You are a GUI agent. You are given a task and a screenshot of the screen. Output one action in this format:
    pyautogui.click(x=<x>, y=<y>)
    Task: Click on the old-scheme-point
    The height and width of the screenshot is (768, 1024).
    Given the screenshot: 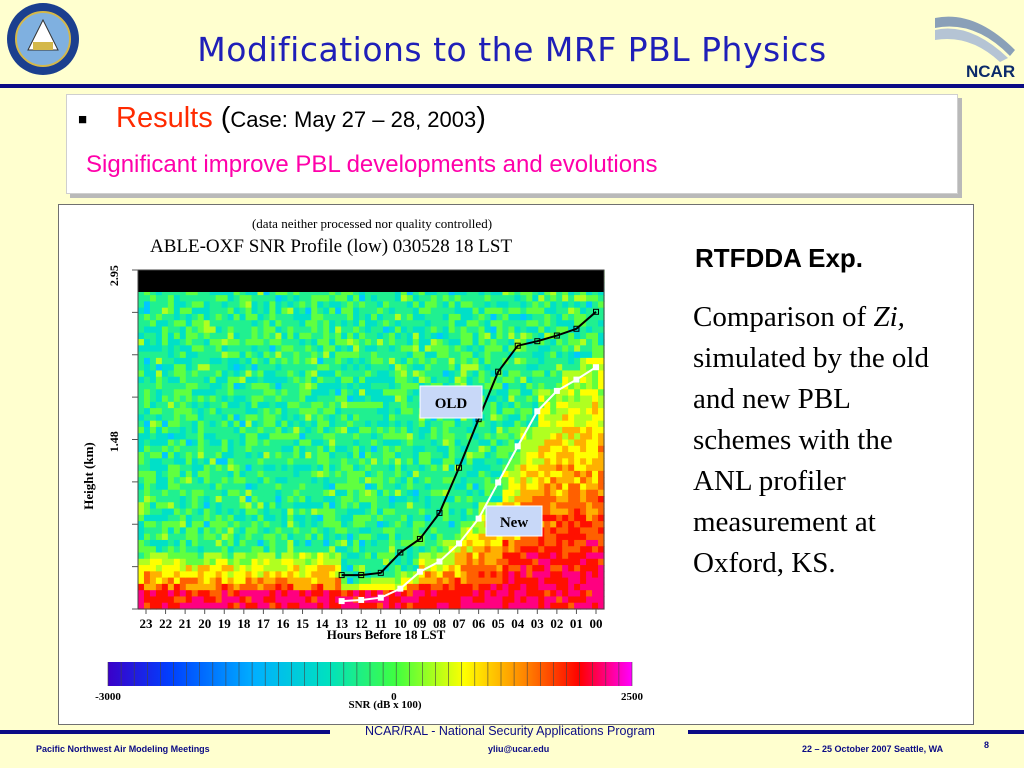 What is the action you would take?
    pyautogui.click(x=459, y=467)
    